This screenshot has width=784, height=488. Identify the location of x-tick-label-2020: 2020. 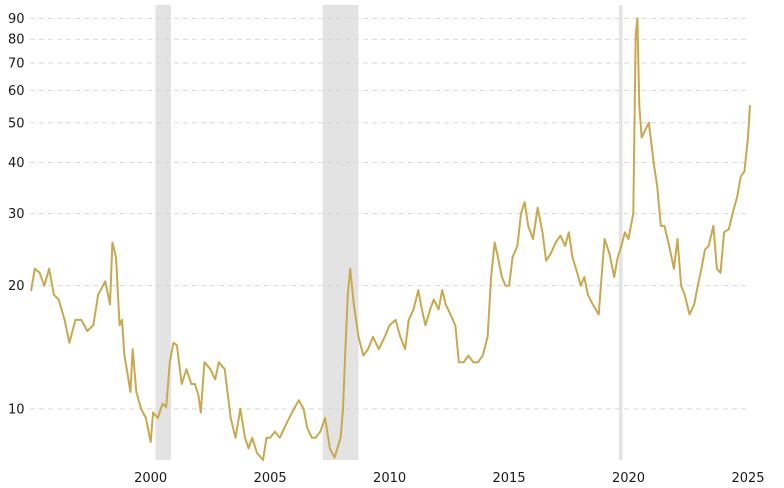
(628, 478).